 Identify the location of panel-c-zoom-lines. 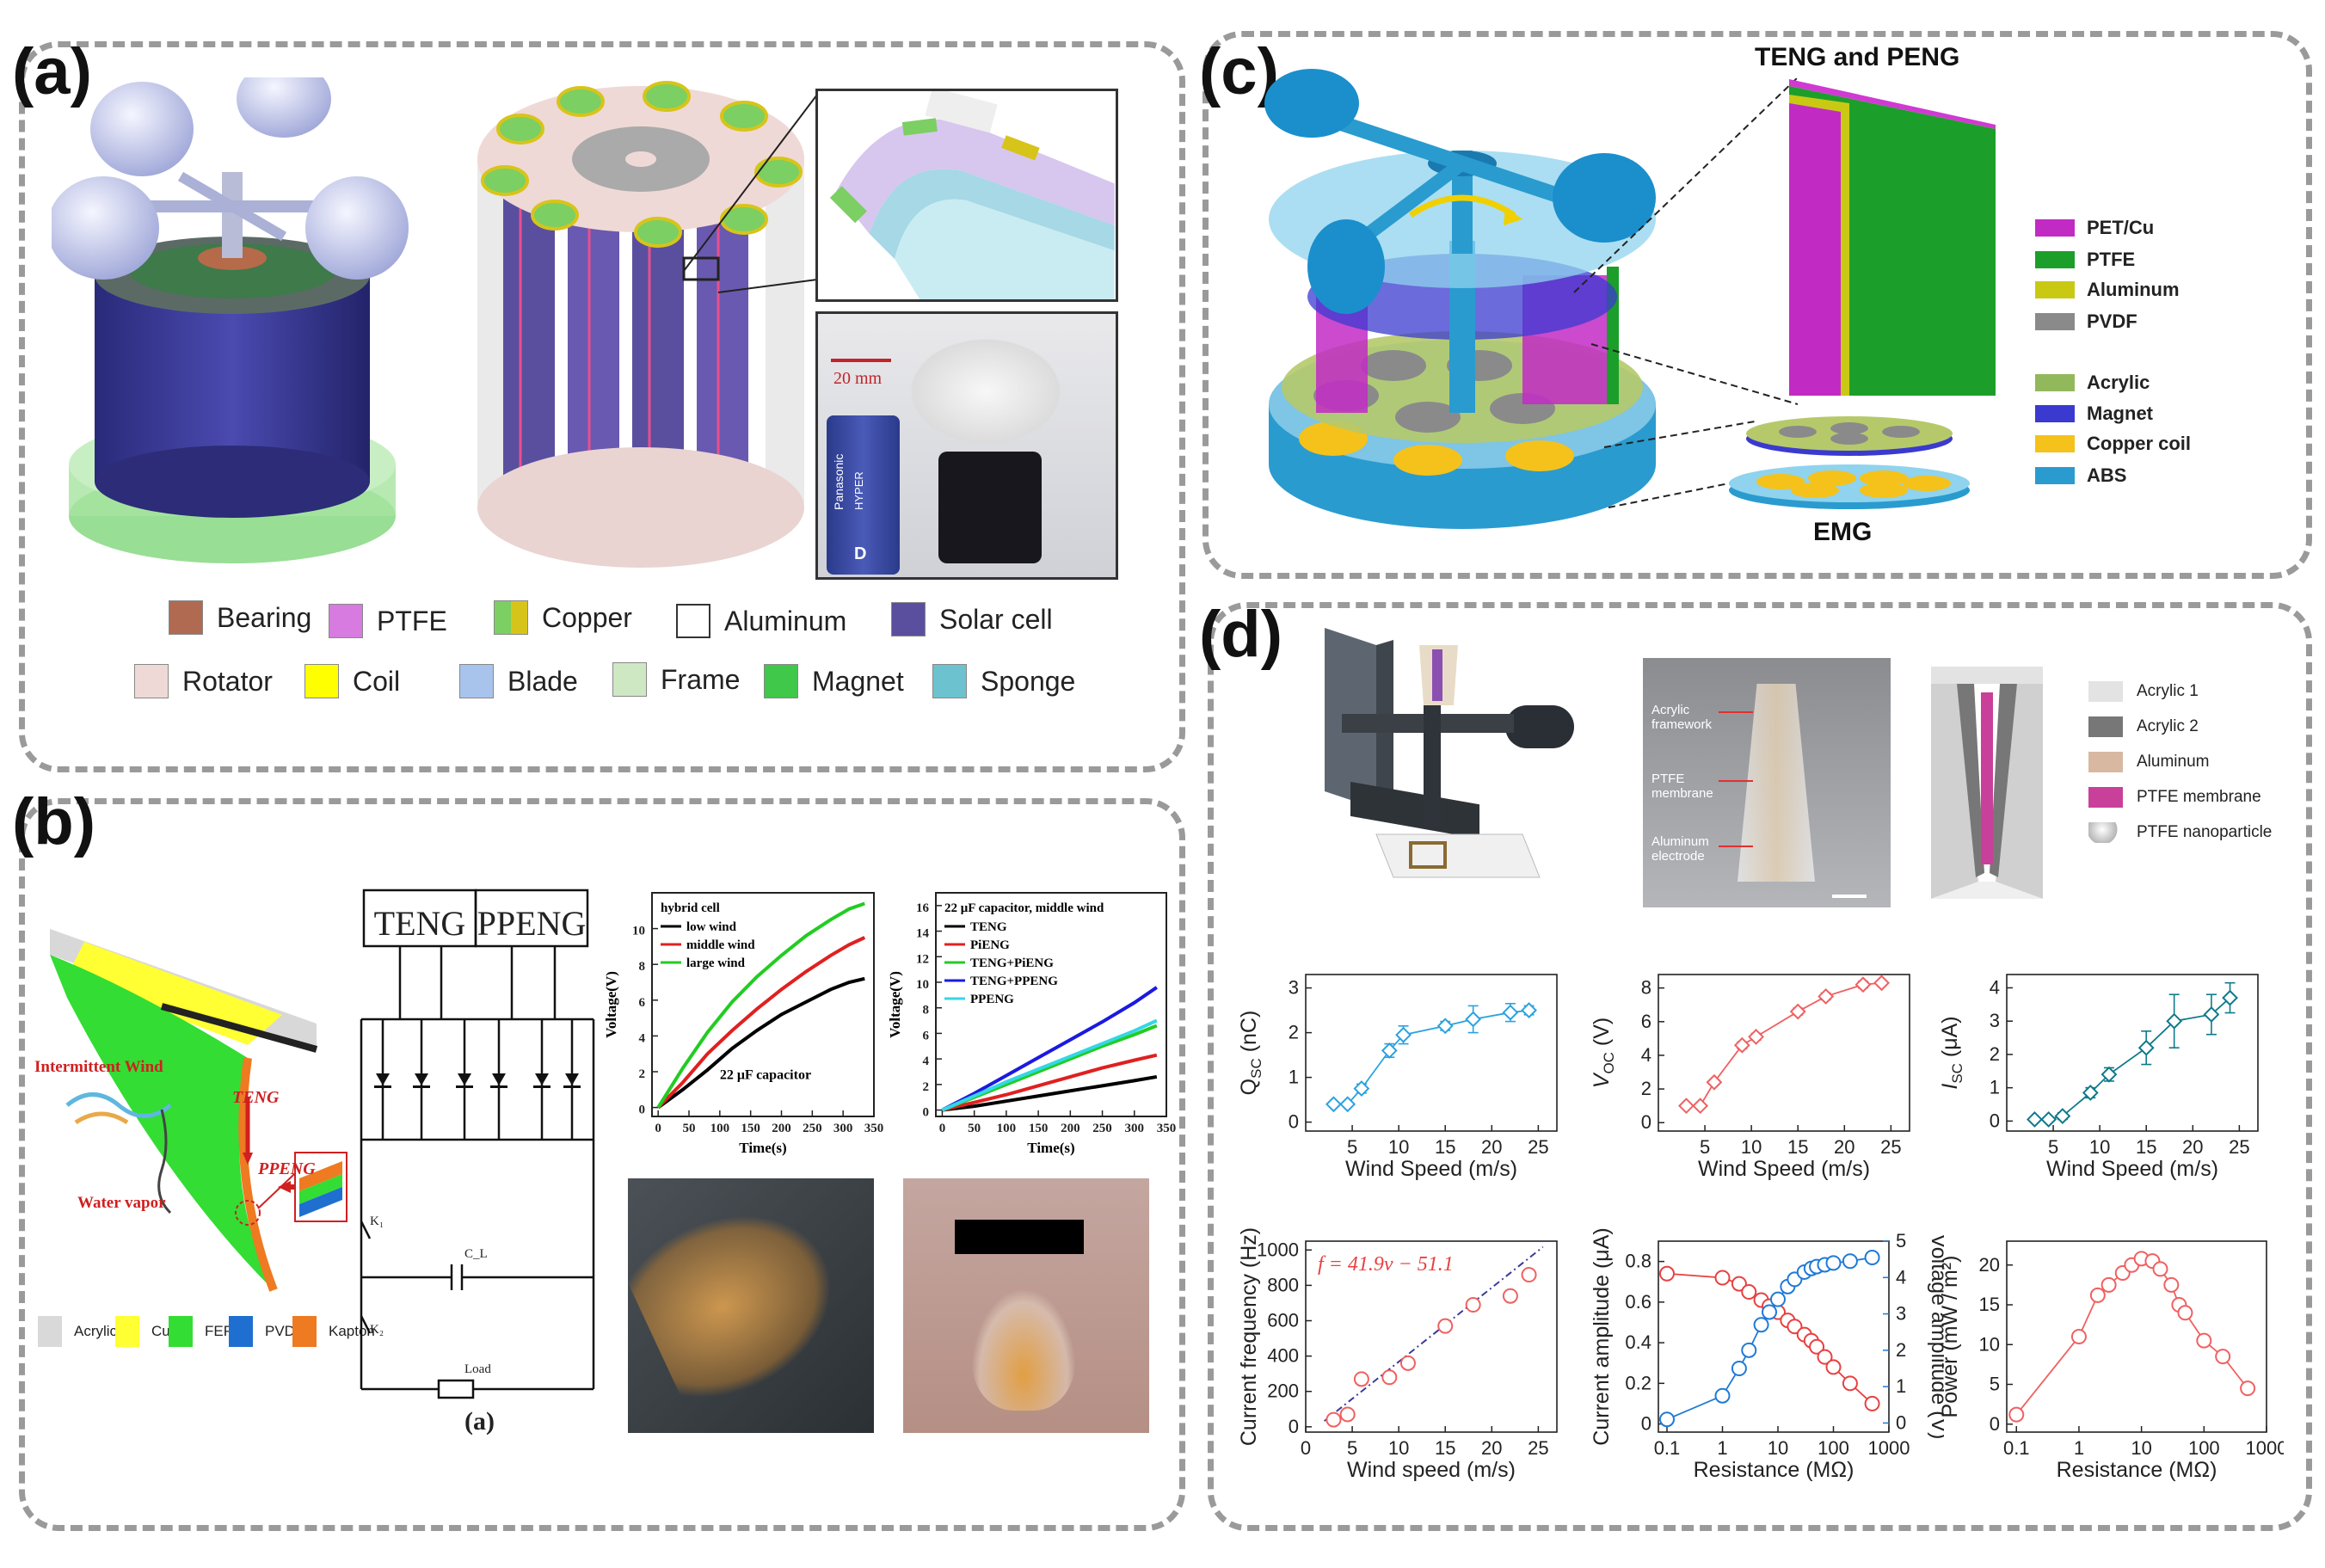
(1686, 292).